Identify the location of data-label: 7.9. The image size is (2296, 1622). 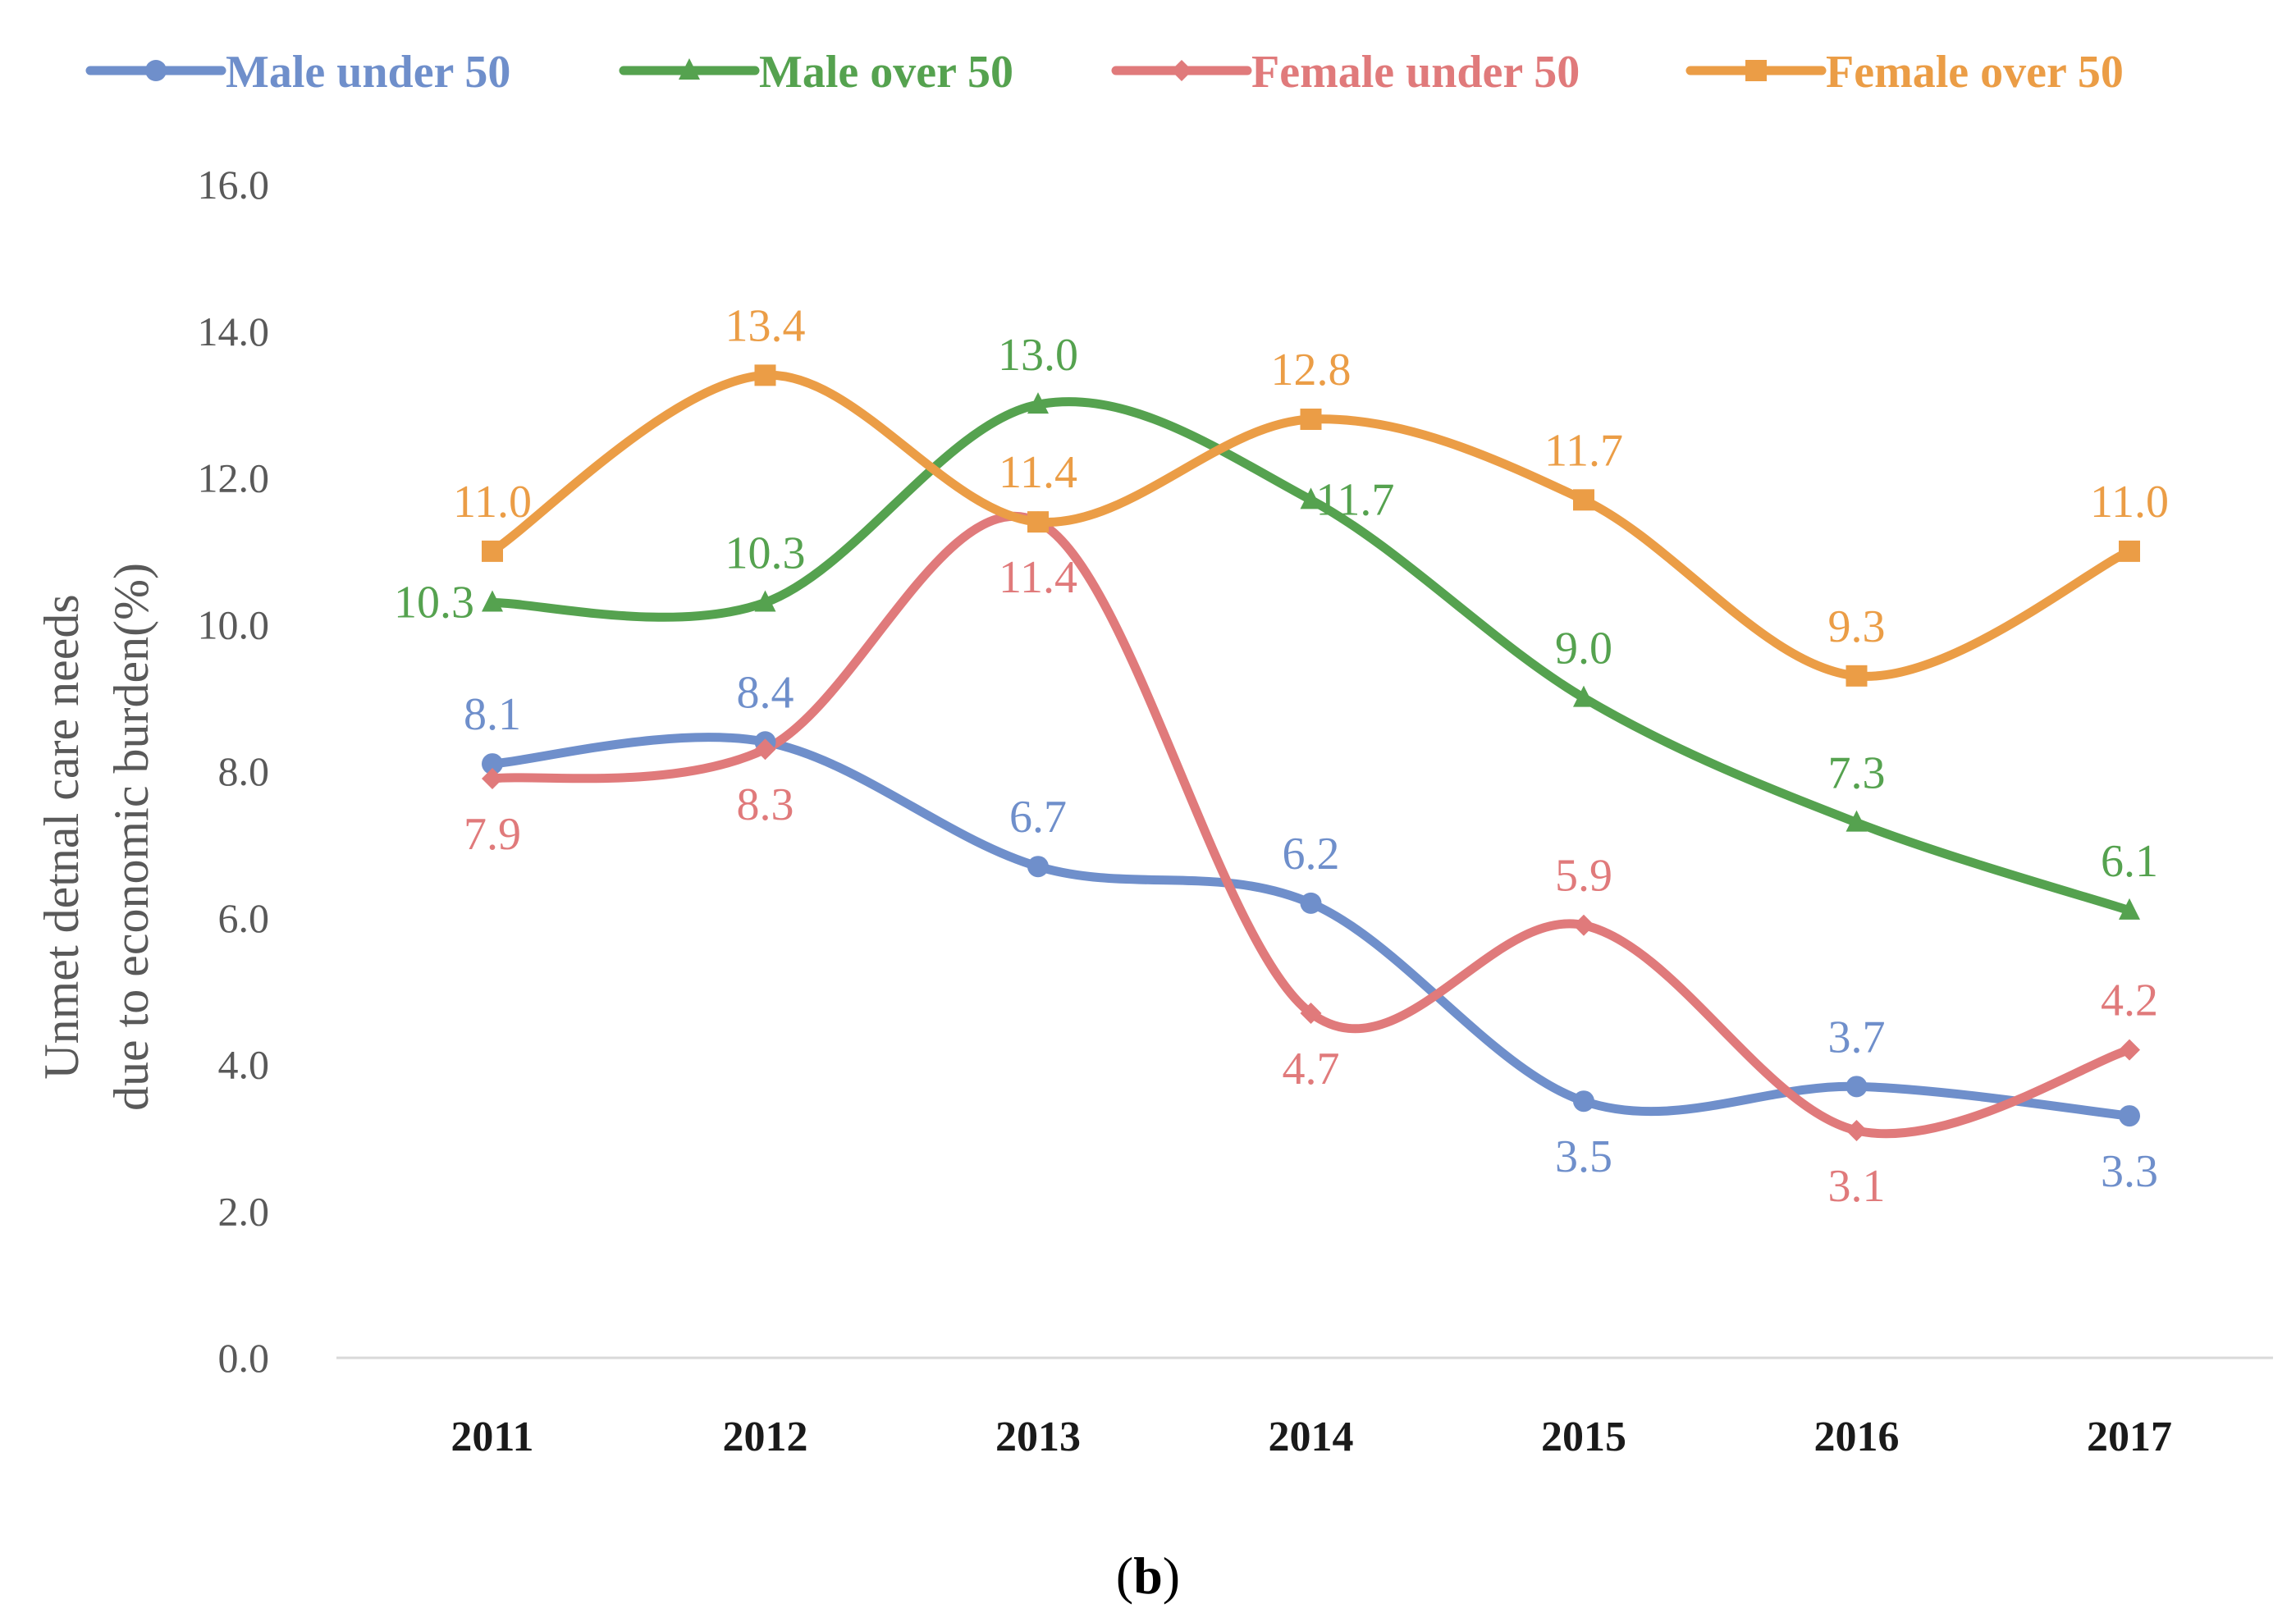
(492, 834).